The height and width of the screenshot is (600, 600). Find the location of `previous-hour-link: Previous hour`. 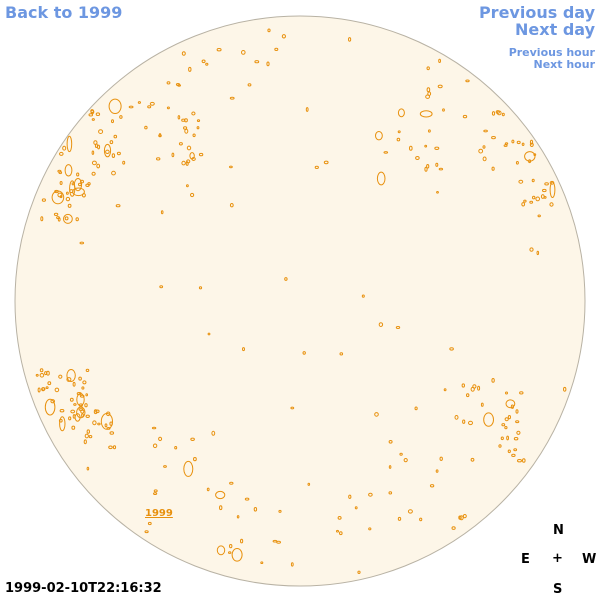

previous-hour-link: Previous hour is located at coordinates (551, 52).